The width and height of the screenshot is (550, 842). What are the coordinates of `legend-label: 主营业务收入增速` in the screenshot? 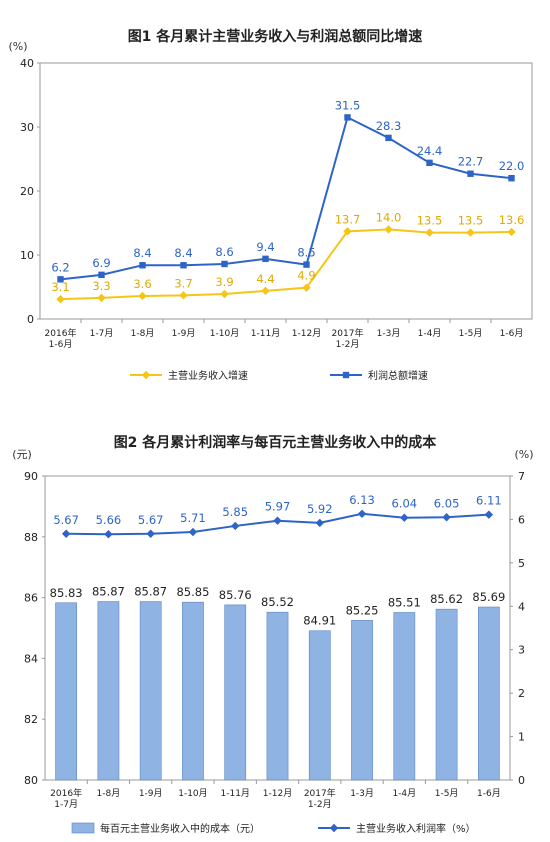 It's located at (208, 375).